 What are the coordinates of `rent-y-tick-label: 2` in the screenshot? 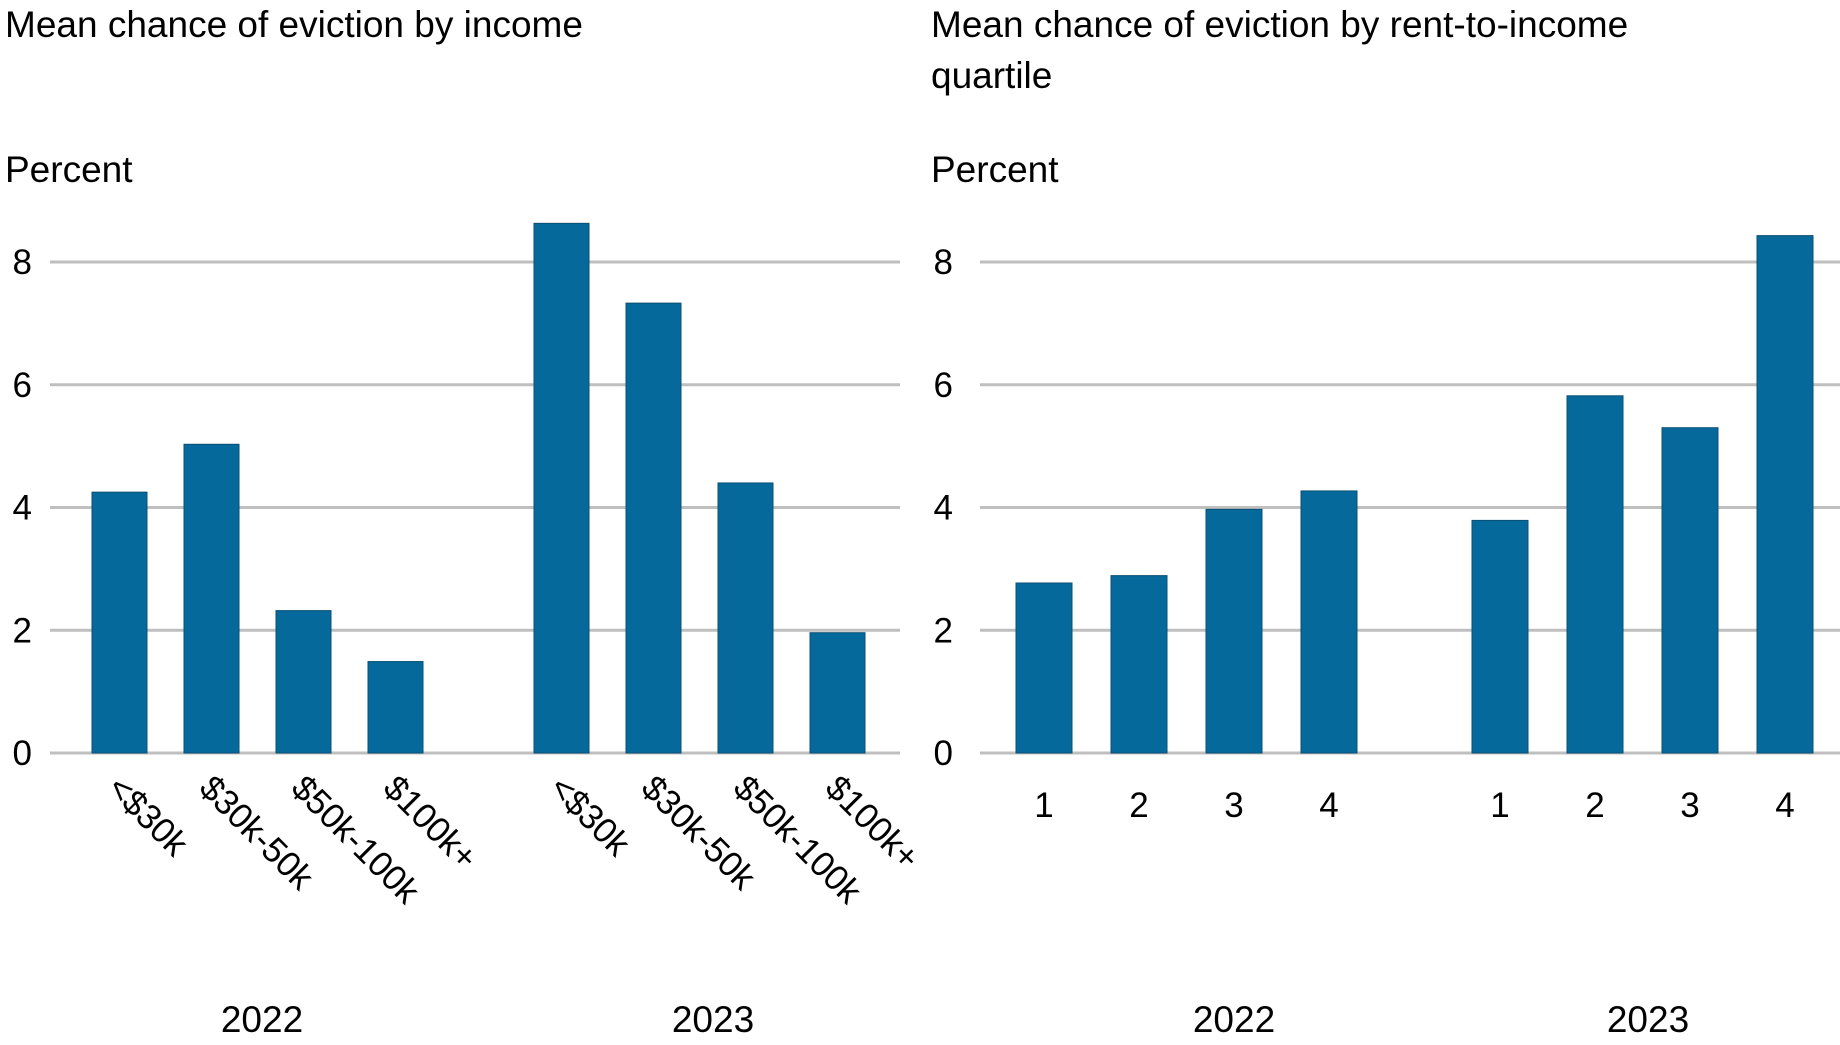 It's located at (943, 630).